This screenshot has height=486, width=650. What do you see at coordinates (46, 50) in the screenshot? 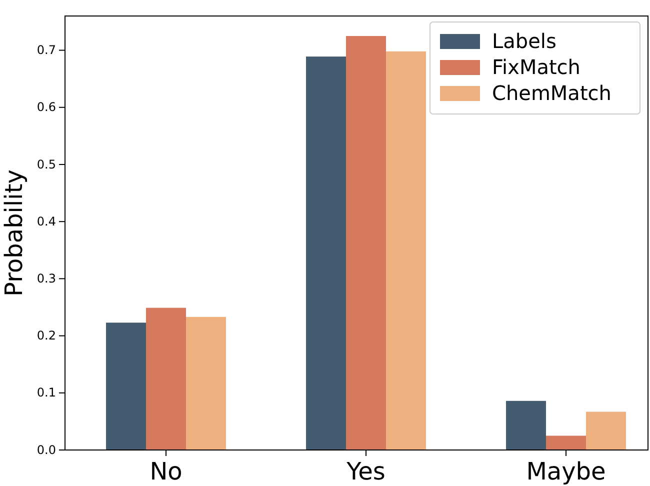
I see `y-tick-label: 0.7` at bounding box center [46, 50].